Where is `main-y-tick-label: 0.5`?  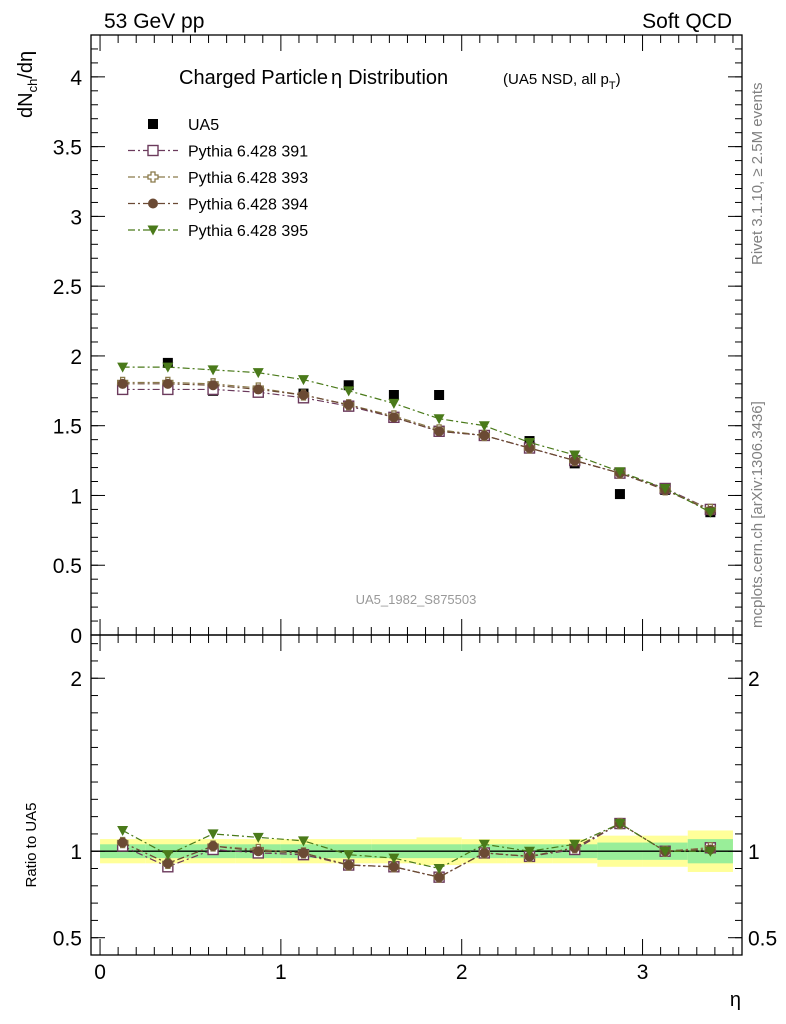 main-y-tick-label: 0.5 is located at coordinates (67, 566).